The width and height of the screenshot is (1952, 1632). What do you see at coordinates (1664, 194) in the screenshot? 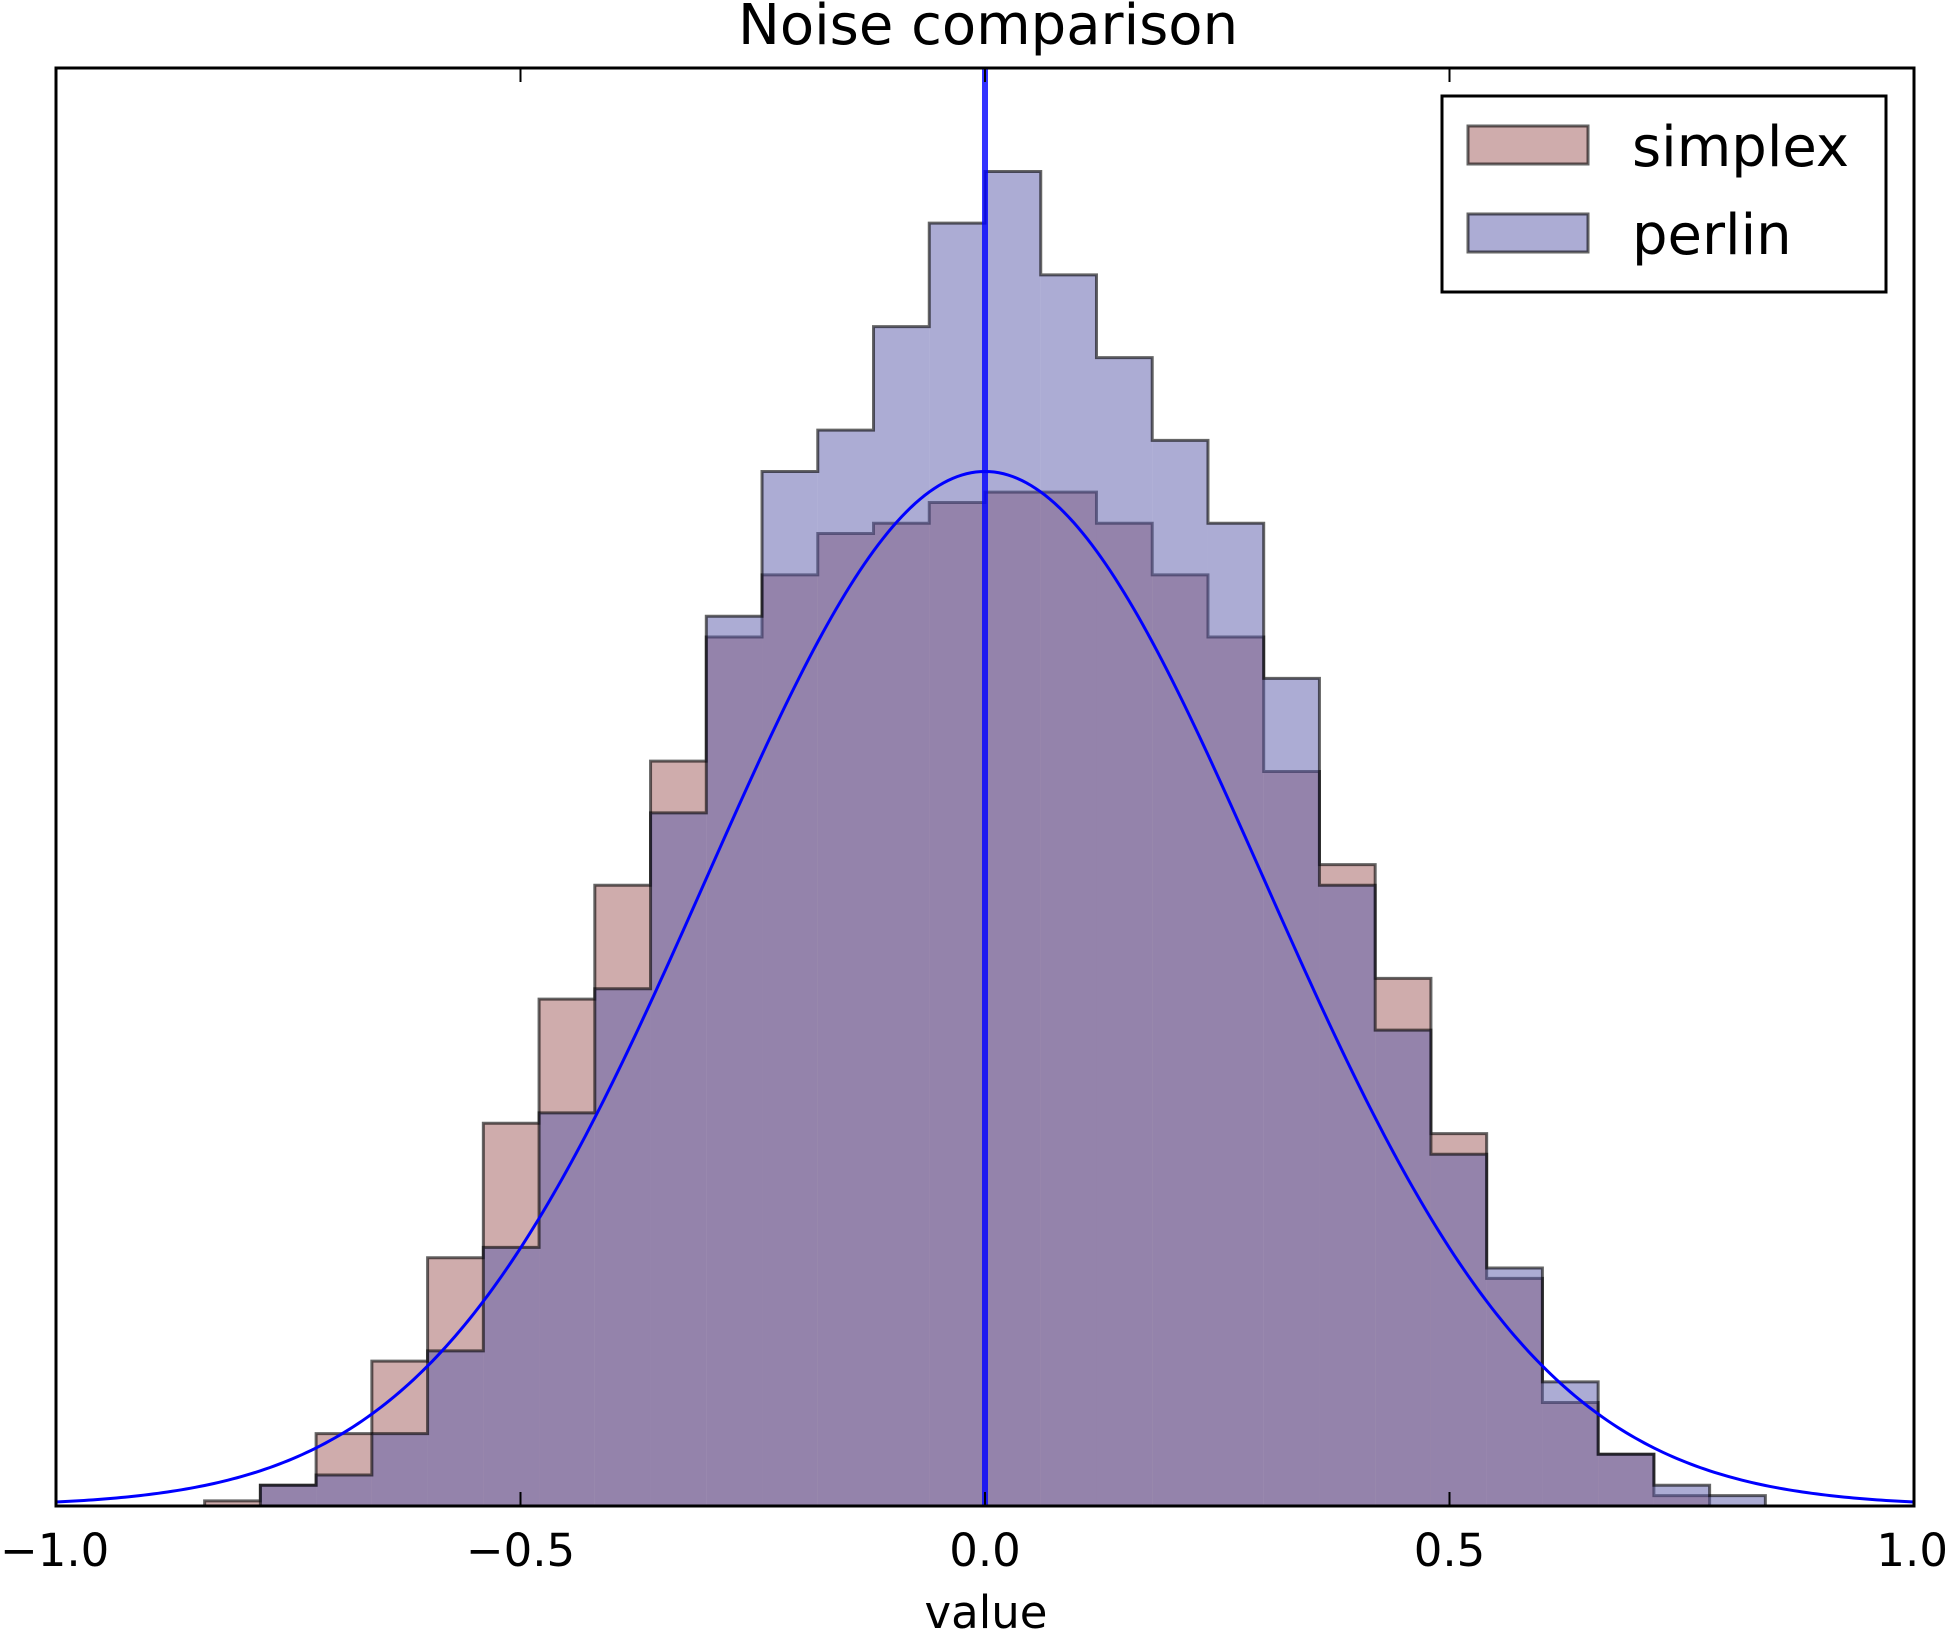
I see `legend: simplex perlin` at bounding box center [1664, 194].